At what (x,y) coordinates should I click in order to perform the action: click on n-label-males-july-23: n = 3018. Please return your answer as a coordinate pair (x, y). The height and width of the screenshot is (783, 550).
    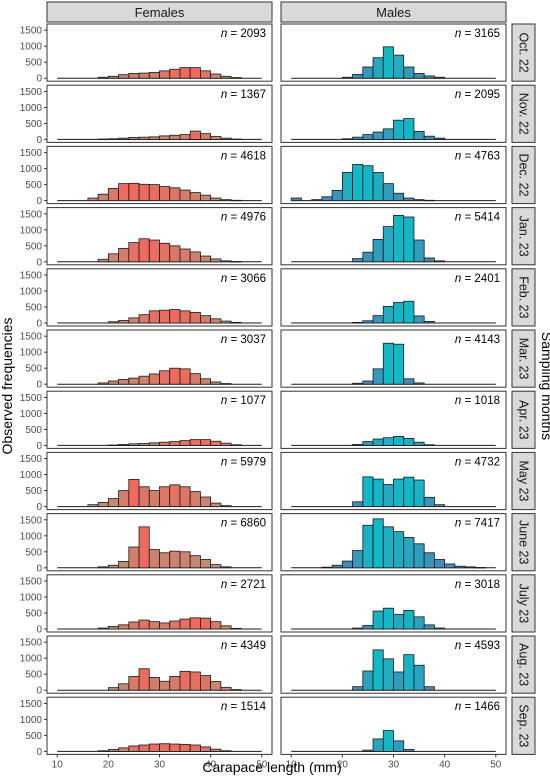
    Looking at the image, I should click on (477, 585).